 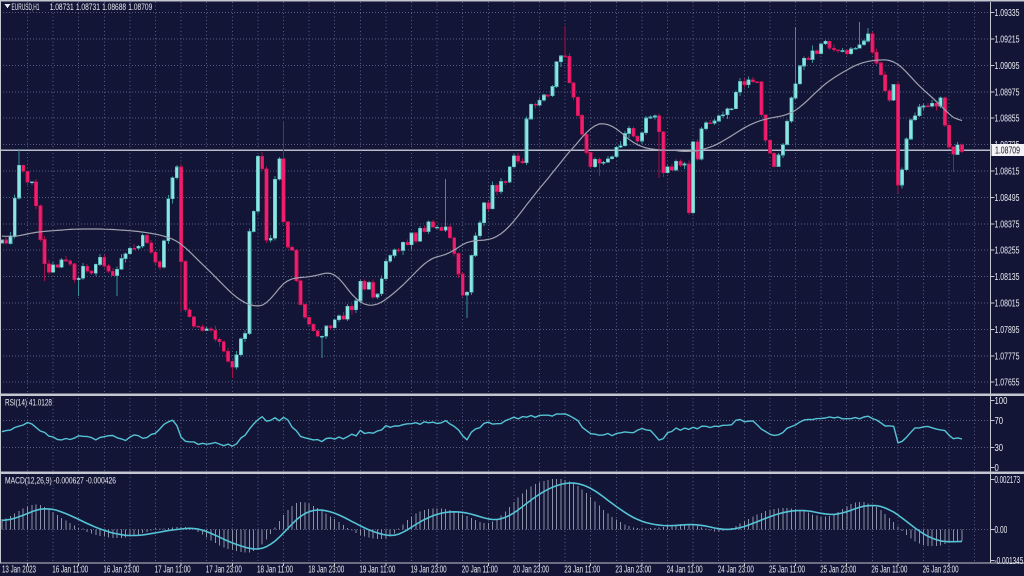 I want to click on svg-text: 19 Jan 23:00, so click(x=429, y=570).